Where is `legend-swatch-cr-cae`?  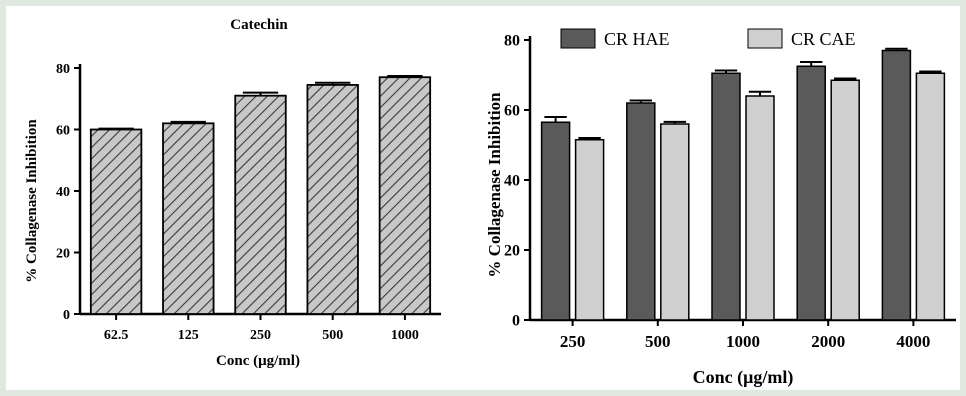
legend-swatch-cr-cae is located at coordinates (765, 38).